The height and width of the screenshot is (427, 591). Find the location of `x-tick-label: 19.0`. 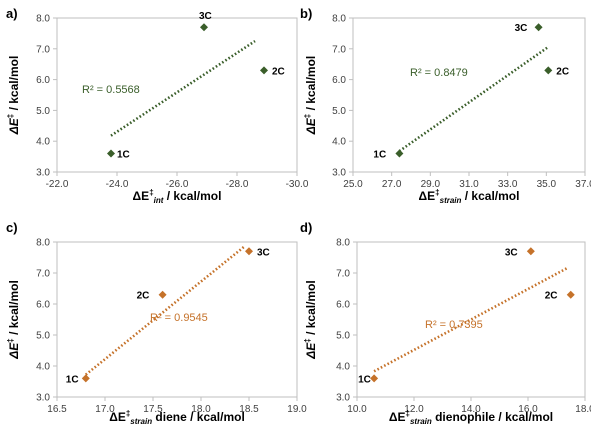

x-tick-label: 19.0 is located at coordinates (297, 409).